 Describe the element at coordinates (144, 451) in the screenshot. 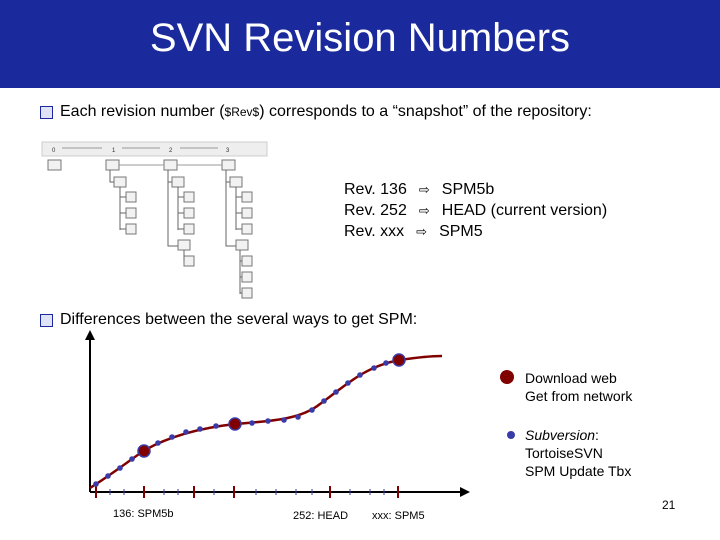

I see `point-spm5b` at that location.